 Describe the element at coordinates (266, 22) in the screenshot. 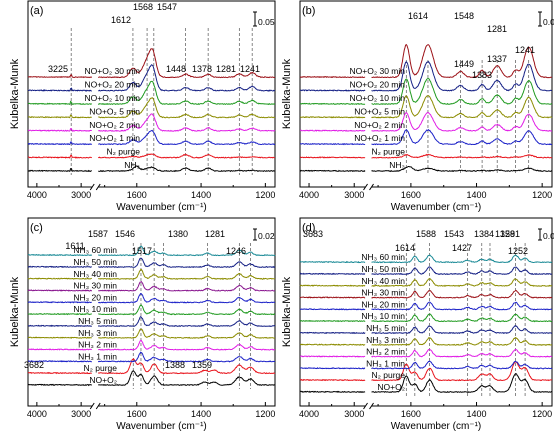

I see `scale-bar-label: 0.05` at that location.